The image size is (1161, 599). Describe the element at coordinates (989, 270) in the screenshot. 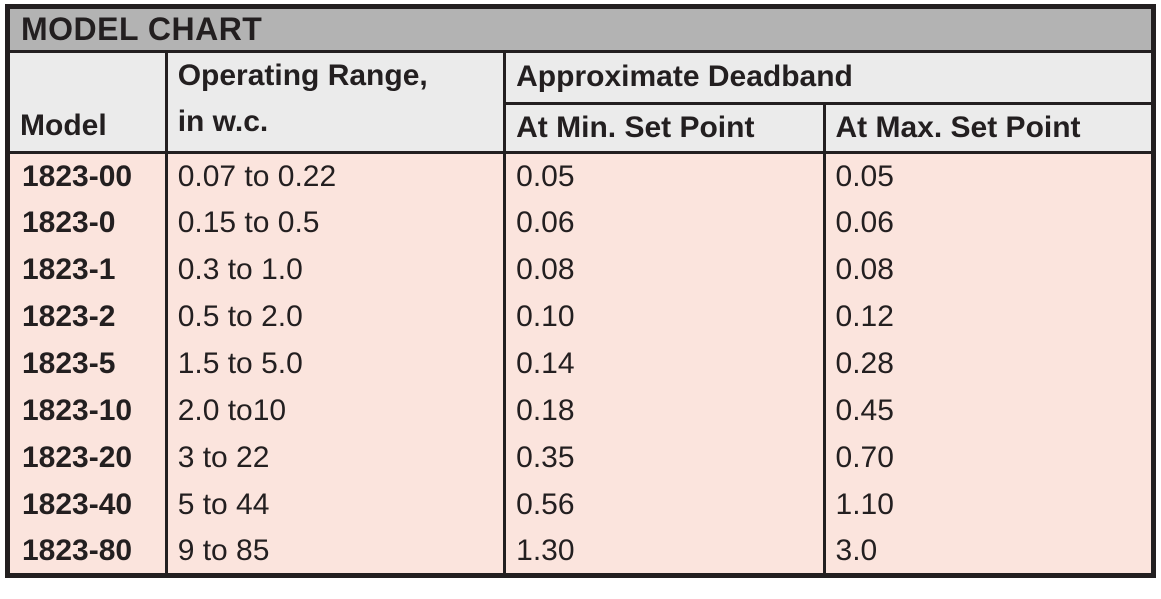

I see `max-deadband-cell: 0.08` at that location.